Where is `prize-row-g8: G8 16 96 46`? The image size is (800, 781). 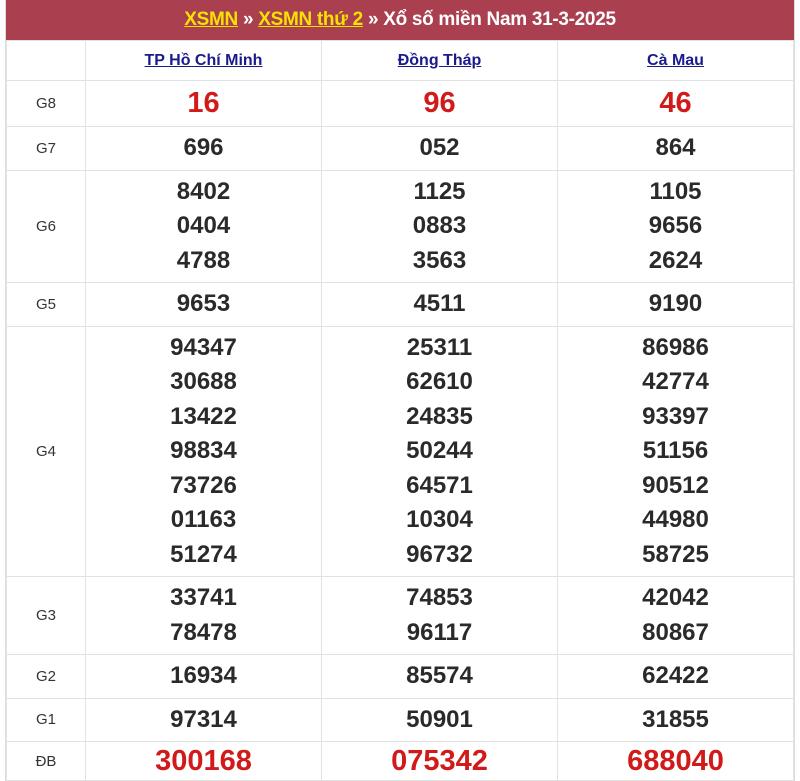 prize-row-g8: G8 16 96 46 is located at coordinates (400, 103).